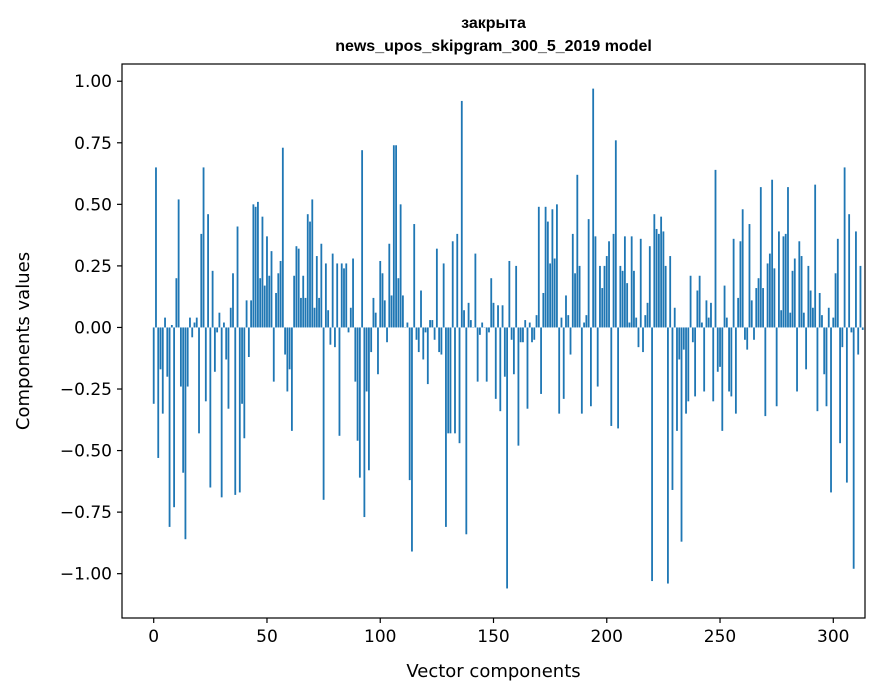 The width and height of the screenshot is (880, 696). I want to click on y-tick-label: 0.50, so click(93, 205).